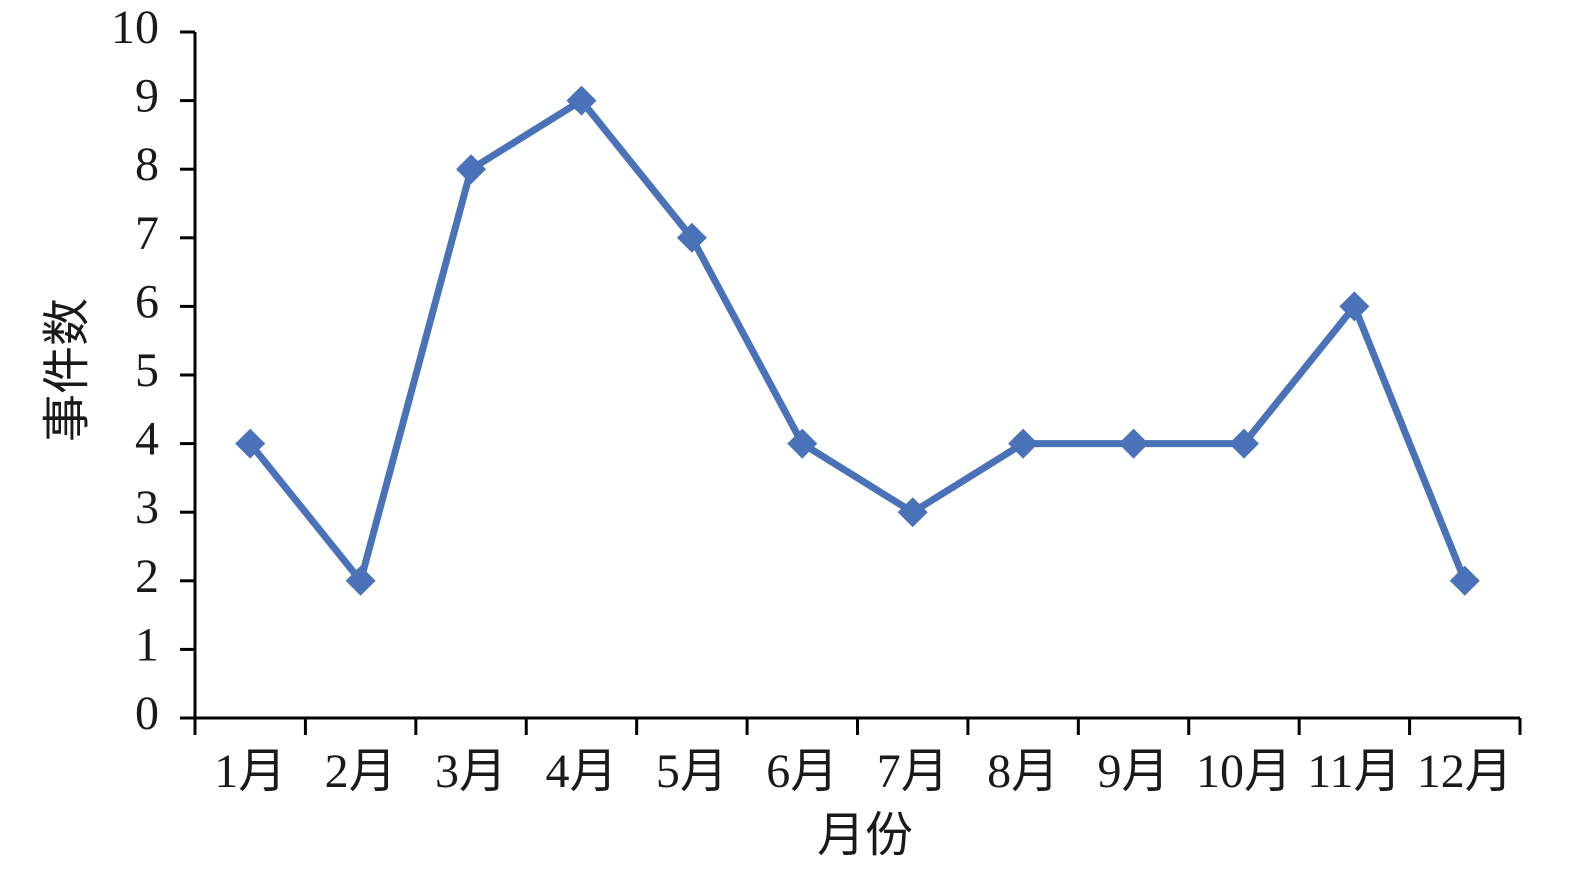  Describe the element at coordinates (250, 771) in the screenshot. I see `x-tick-label: 1月` at that location.